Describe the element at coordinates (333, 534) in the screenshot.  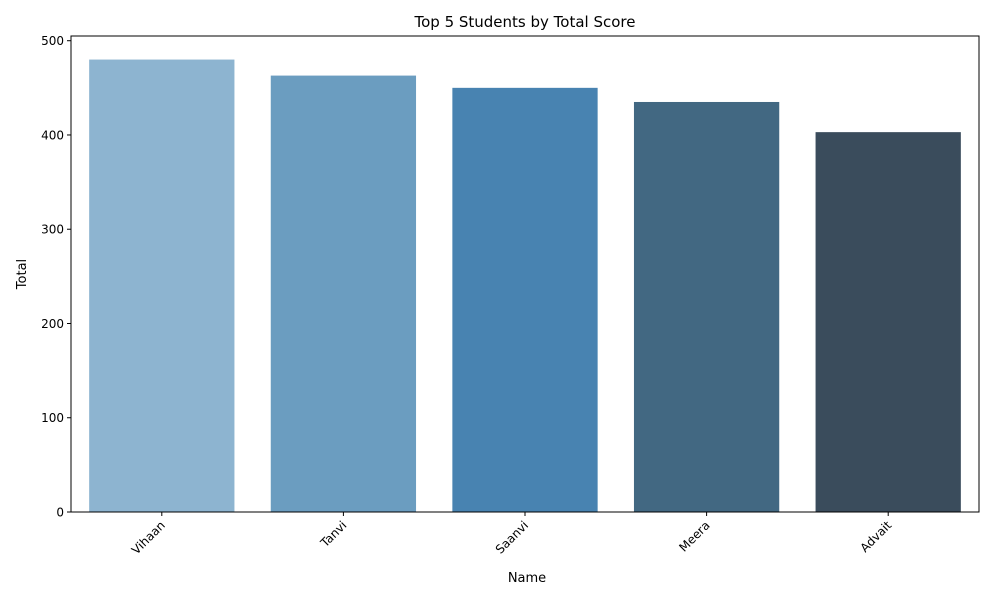
I see `x-tick-label-tanvi: Tanvi` at that location.